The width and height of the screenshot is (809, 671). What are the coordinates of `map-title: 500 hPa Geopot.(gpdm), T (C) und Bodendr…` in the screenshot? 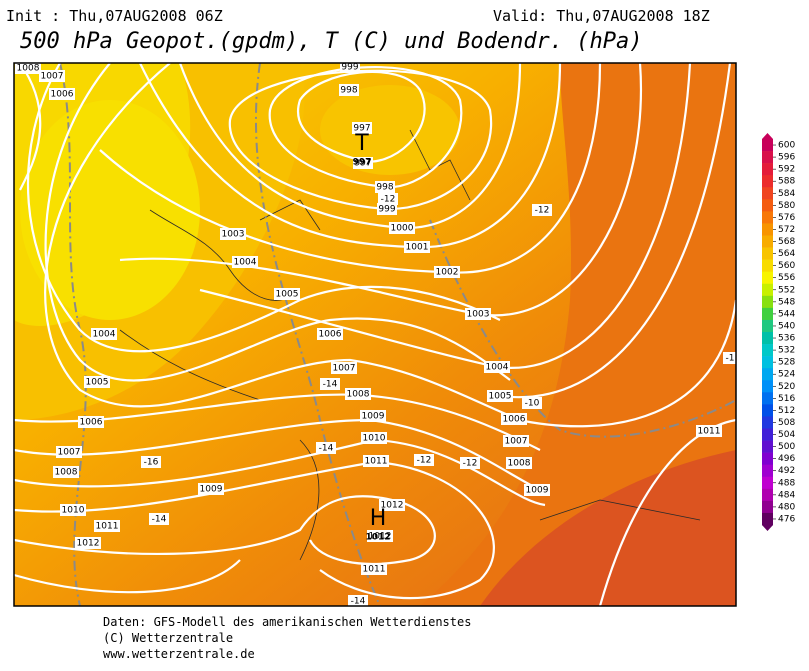 It's located at (331, 41).